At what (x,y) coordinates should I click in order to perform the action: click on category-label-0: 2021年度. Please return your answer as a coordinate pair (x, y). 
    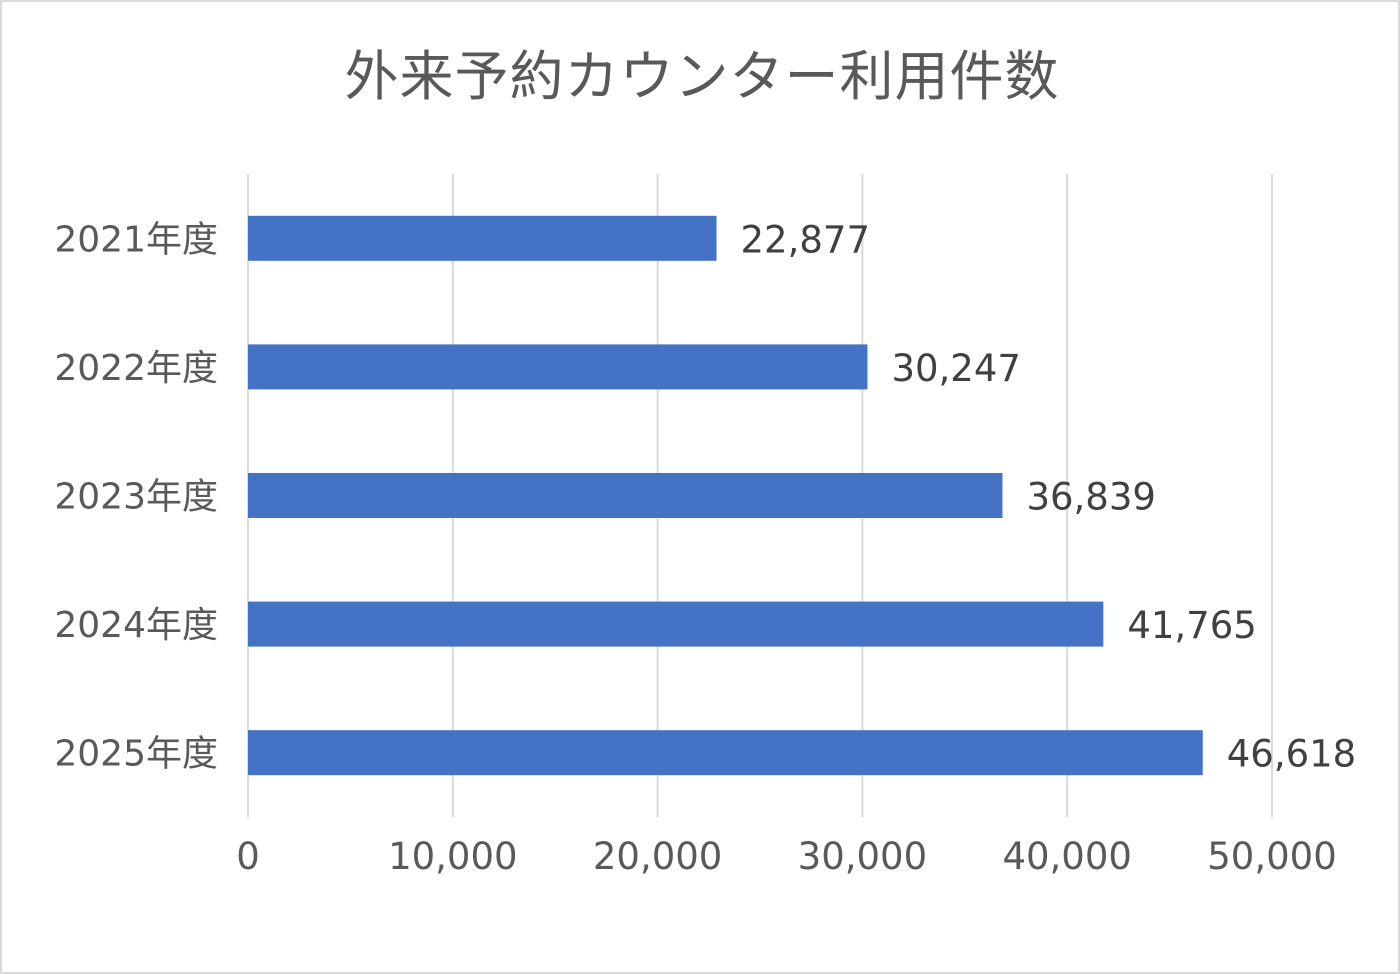
    Looking at the image, I should click on (136, 239).